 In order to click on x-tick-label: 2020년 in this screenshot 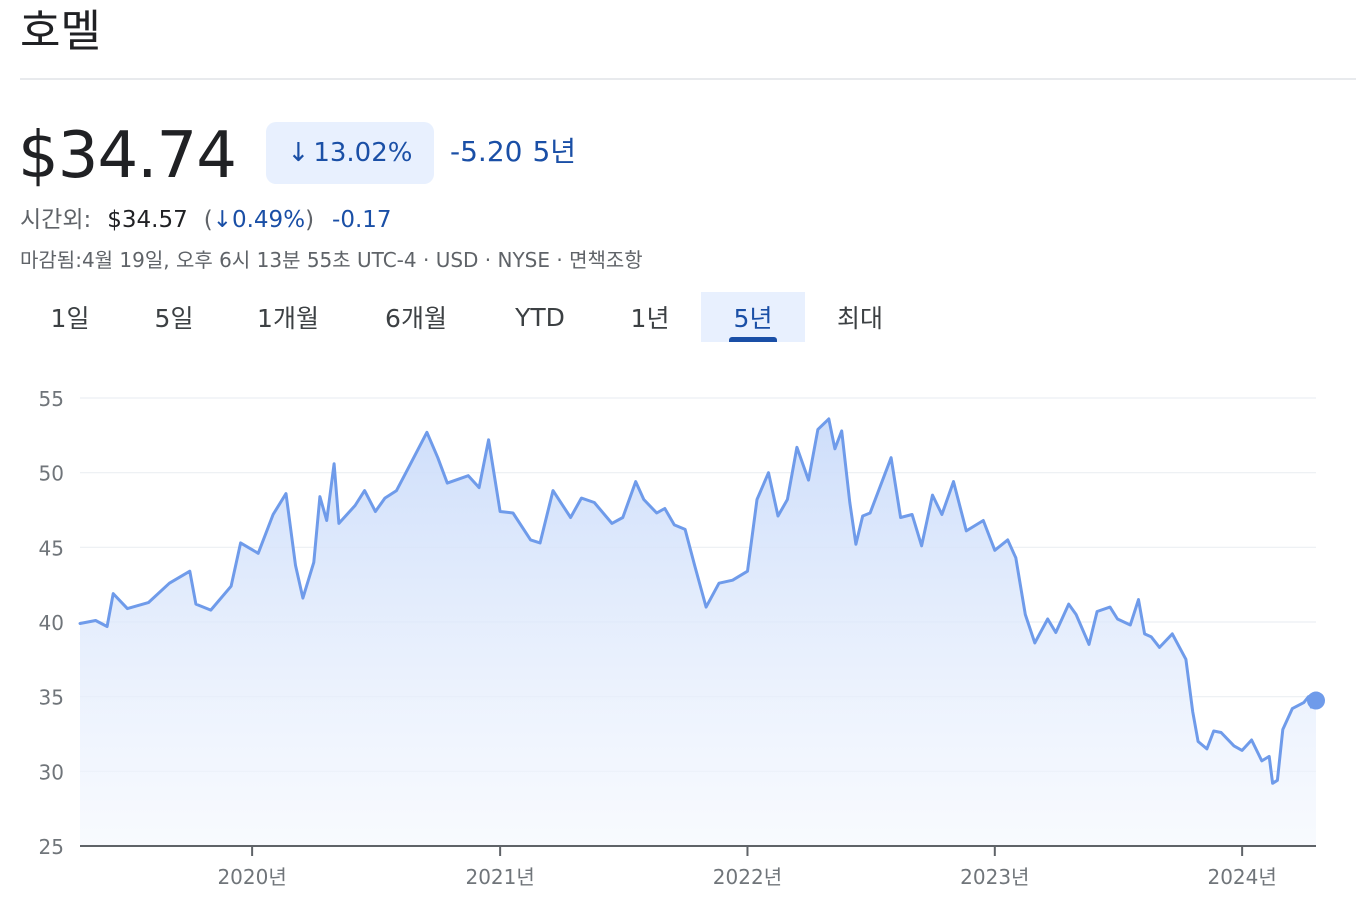, I will do `click(251, 877)`.